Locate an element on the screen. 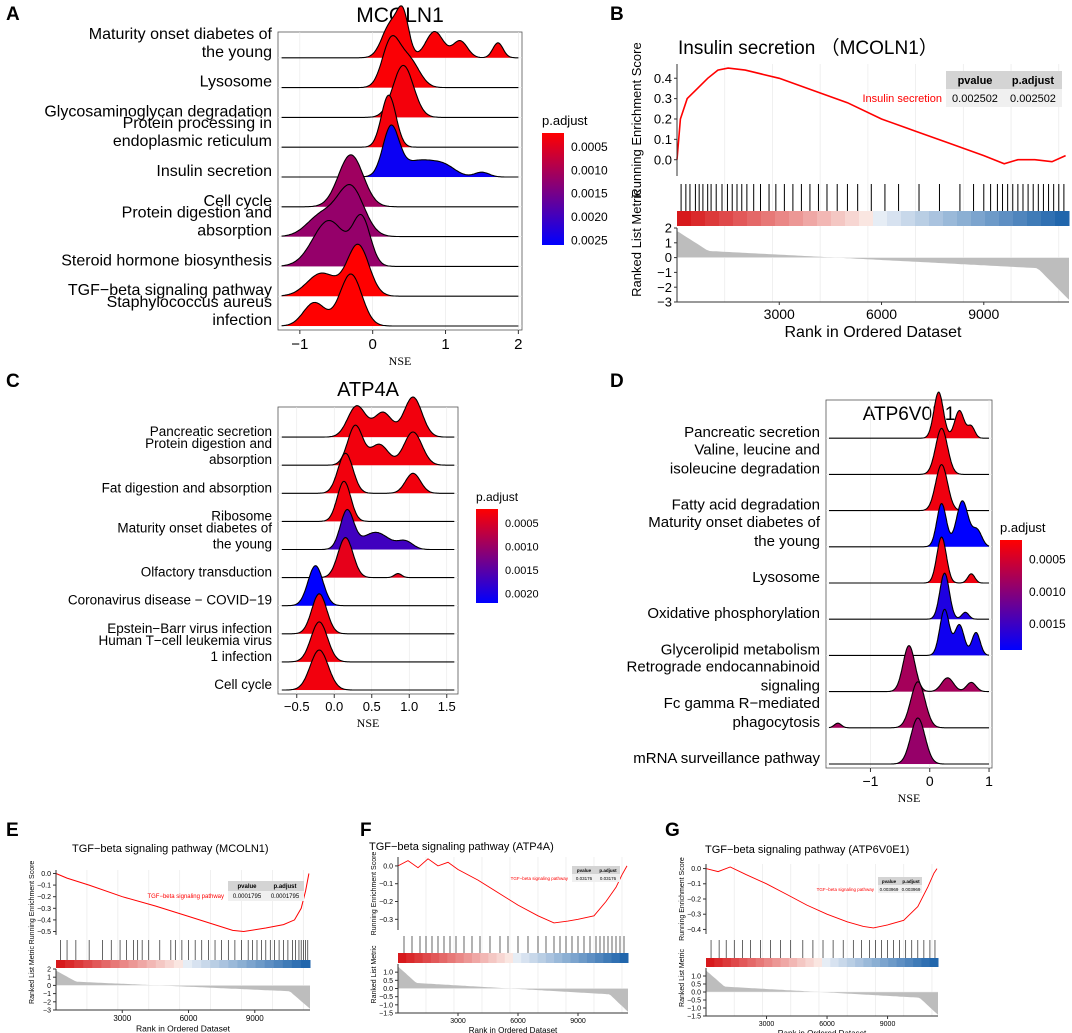  panel-letter-C: C is located at coordinates (13, 381).